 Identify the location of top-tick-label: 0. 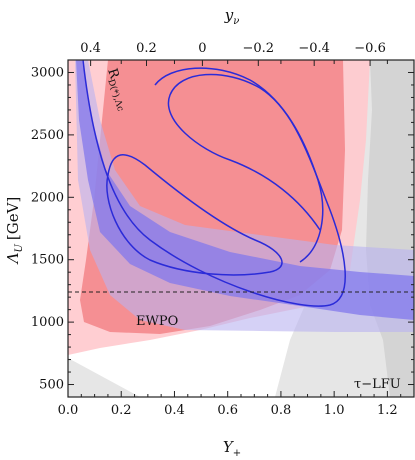
(202, 48).